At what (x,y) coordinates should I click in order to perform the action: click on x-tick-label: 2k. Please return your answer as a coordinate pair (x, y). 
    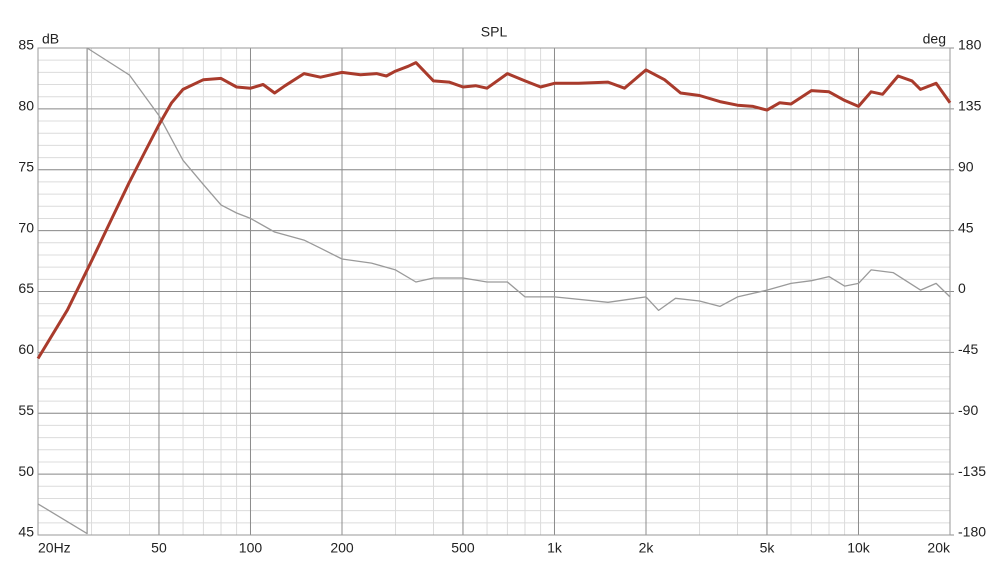
    Looking at the image, I should click on (647, 548).